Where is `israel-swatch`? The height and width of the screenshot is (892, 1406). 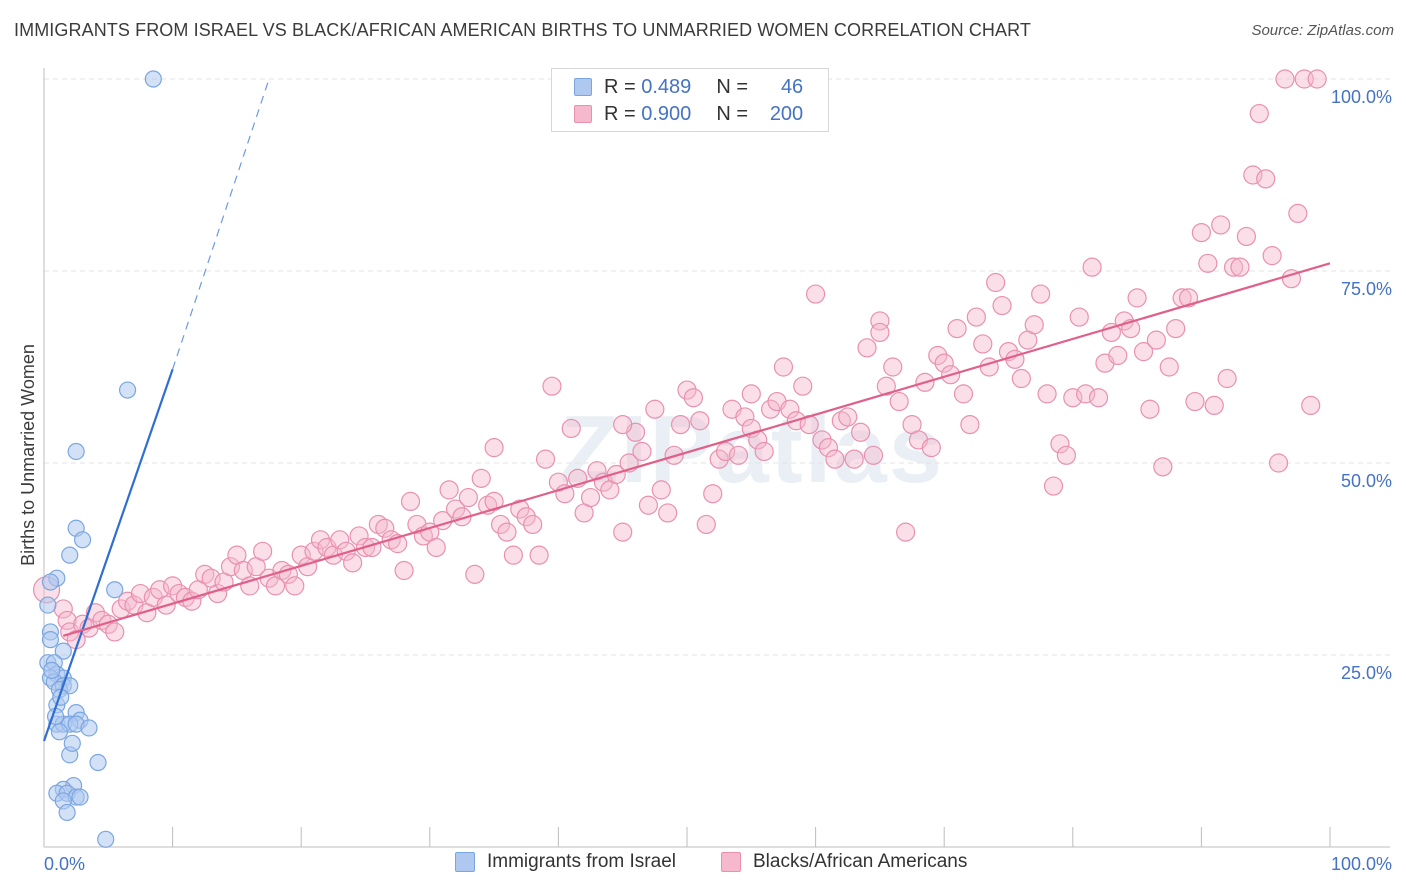
israel-swatch is located at coordinates (583, 87).